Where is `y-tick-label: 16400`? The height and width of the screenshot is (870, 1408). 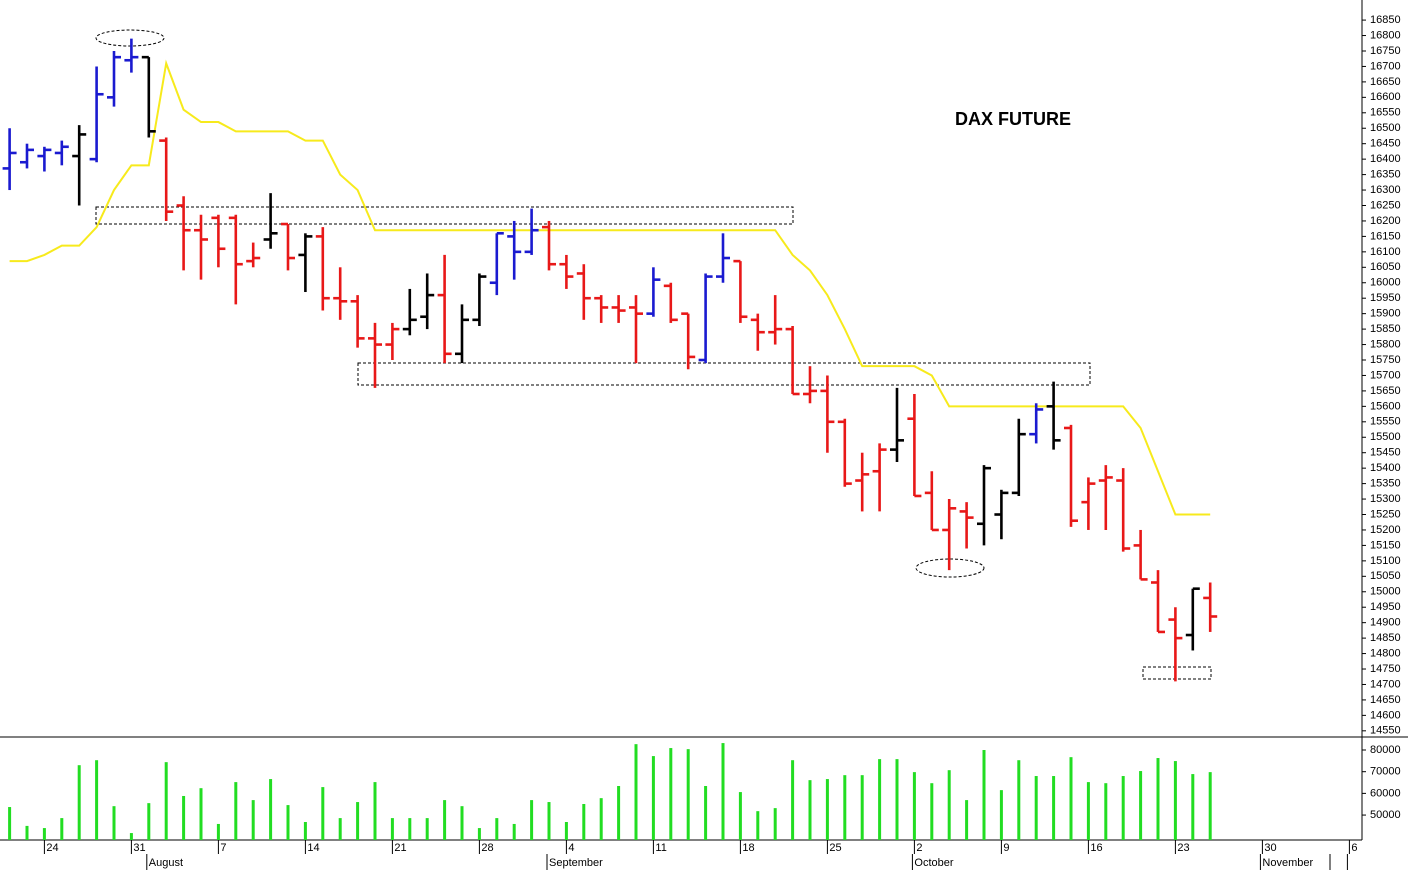
y-tick-label: 16400 is located at coordinates (1385, 159).